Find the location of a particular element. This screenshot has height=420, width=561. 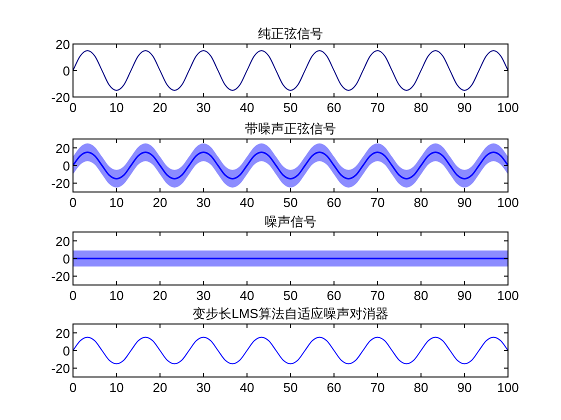

chart-title: 带噪声正弦信号 is located at coordinates (290, 128).